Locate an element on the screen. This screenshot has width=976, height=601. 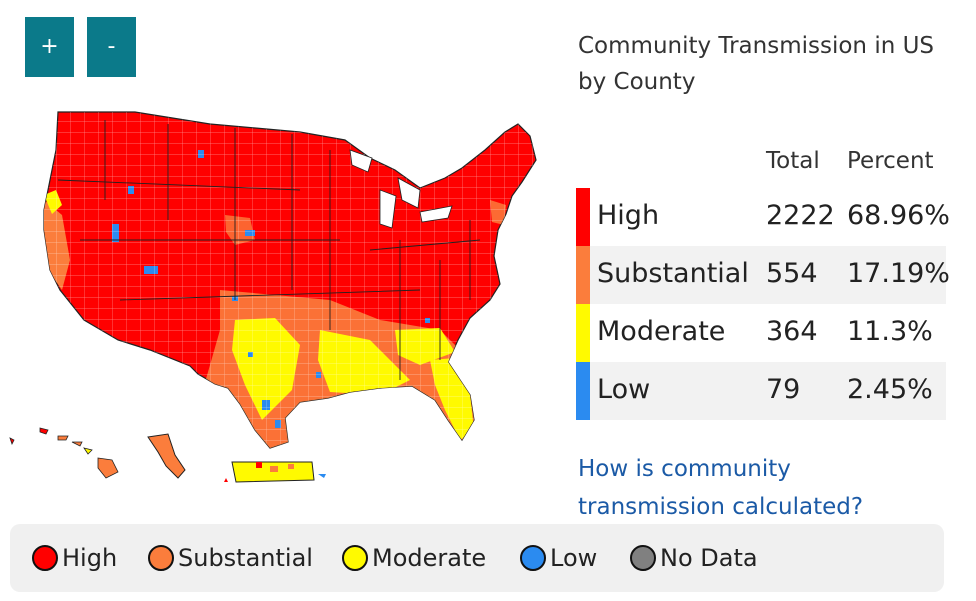
hawaii is located at coordinates (64, 453).